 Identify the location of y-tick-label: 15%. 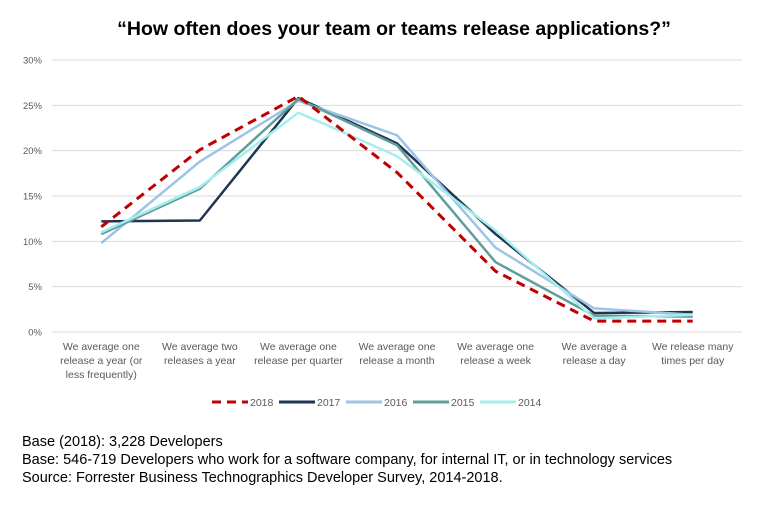
(33, 197).